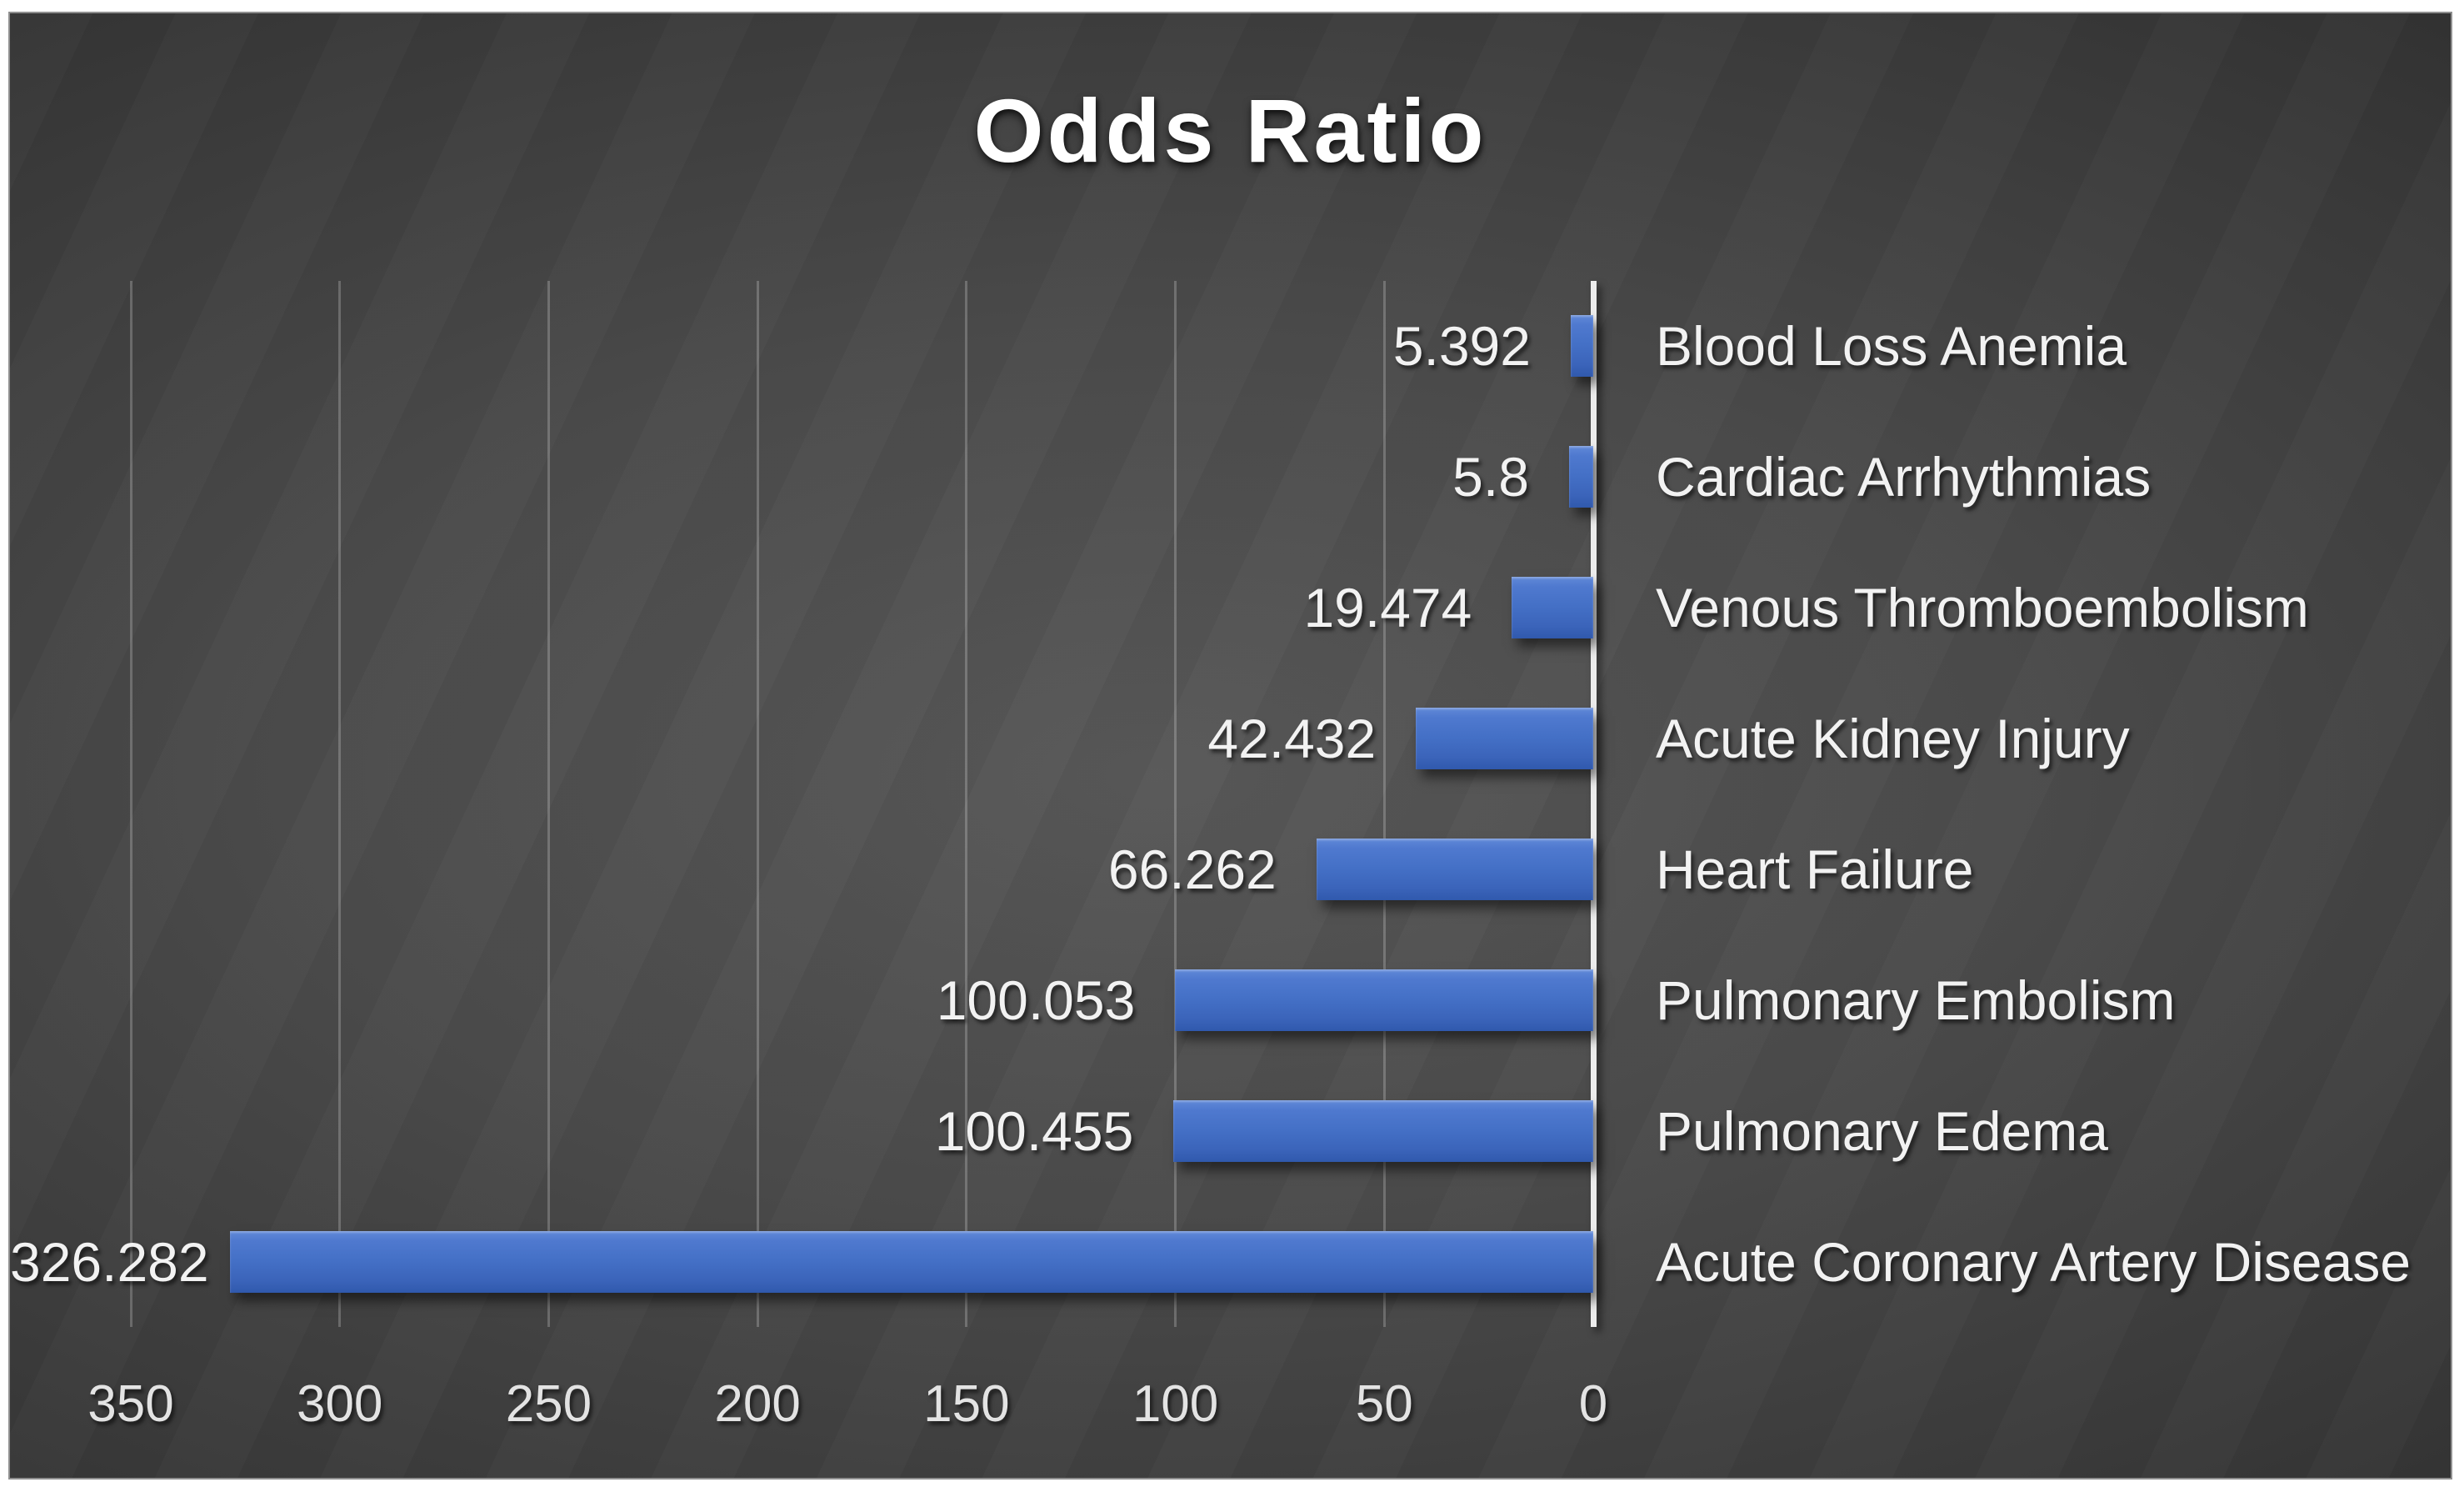 This screenshot has height=1492, width=2464. I want to click on bar-blood-loss-anemia, so click(1581, 346).